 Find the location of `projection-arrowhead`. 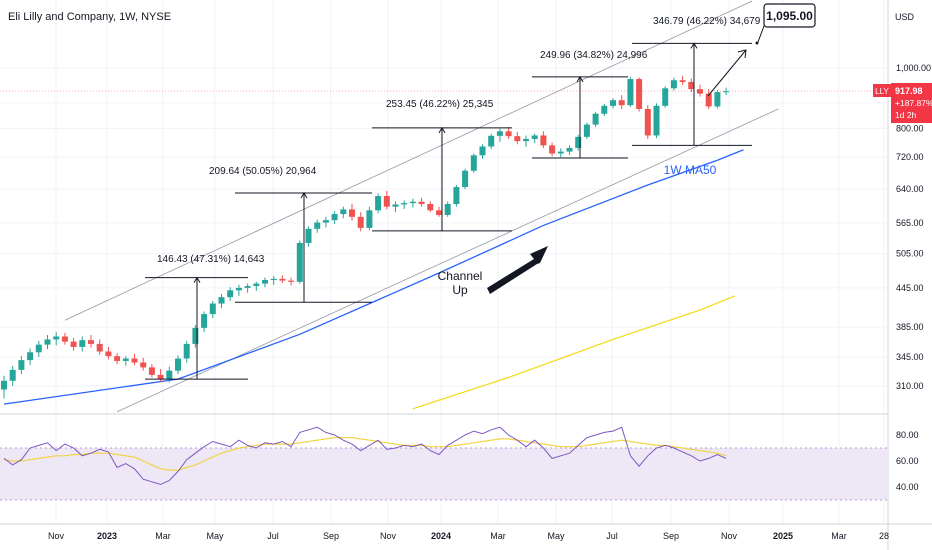

projection-arrowhead is located at coordinates (742, 54).